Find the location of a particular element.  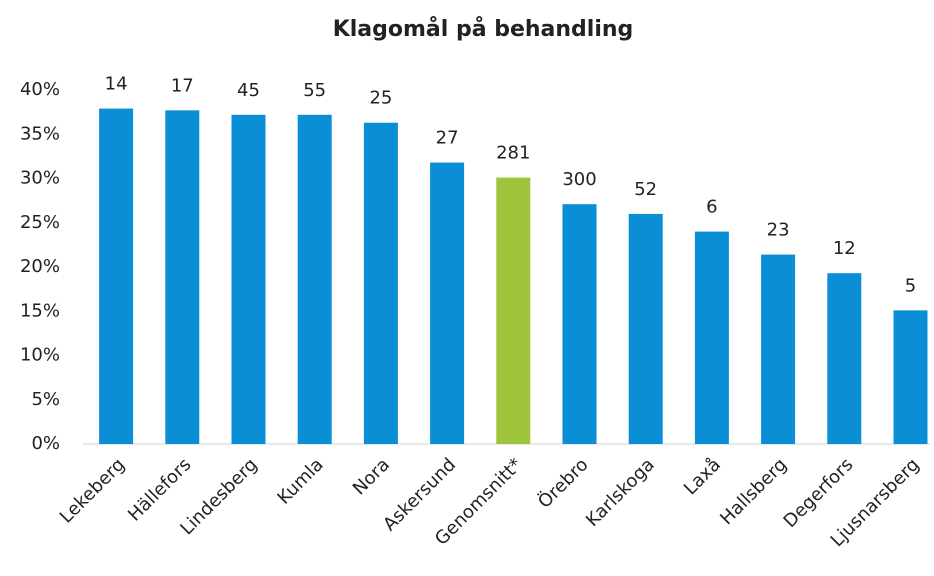

y-tick-label: 15% is located at coordinates (40, 310).